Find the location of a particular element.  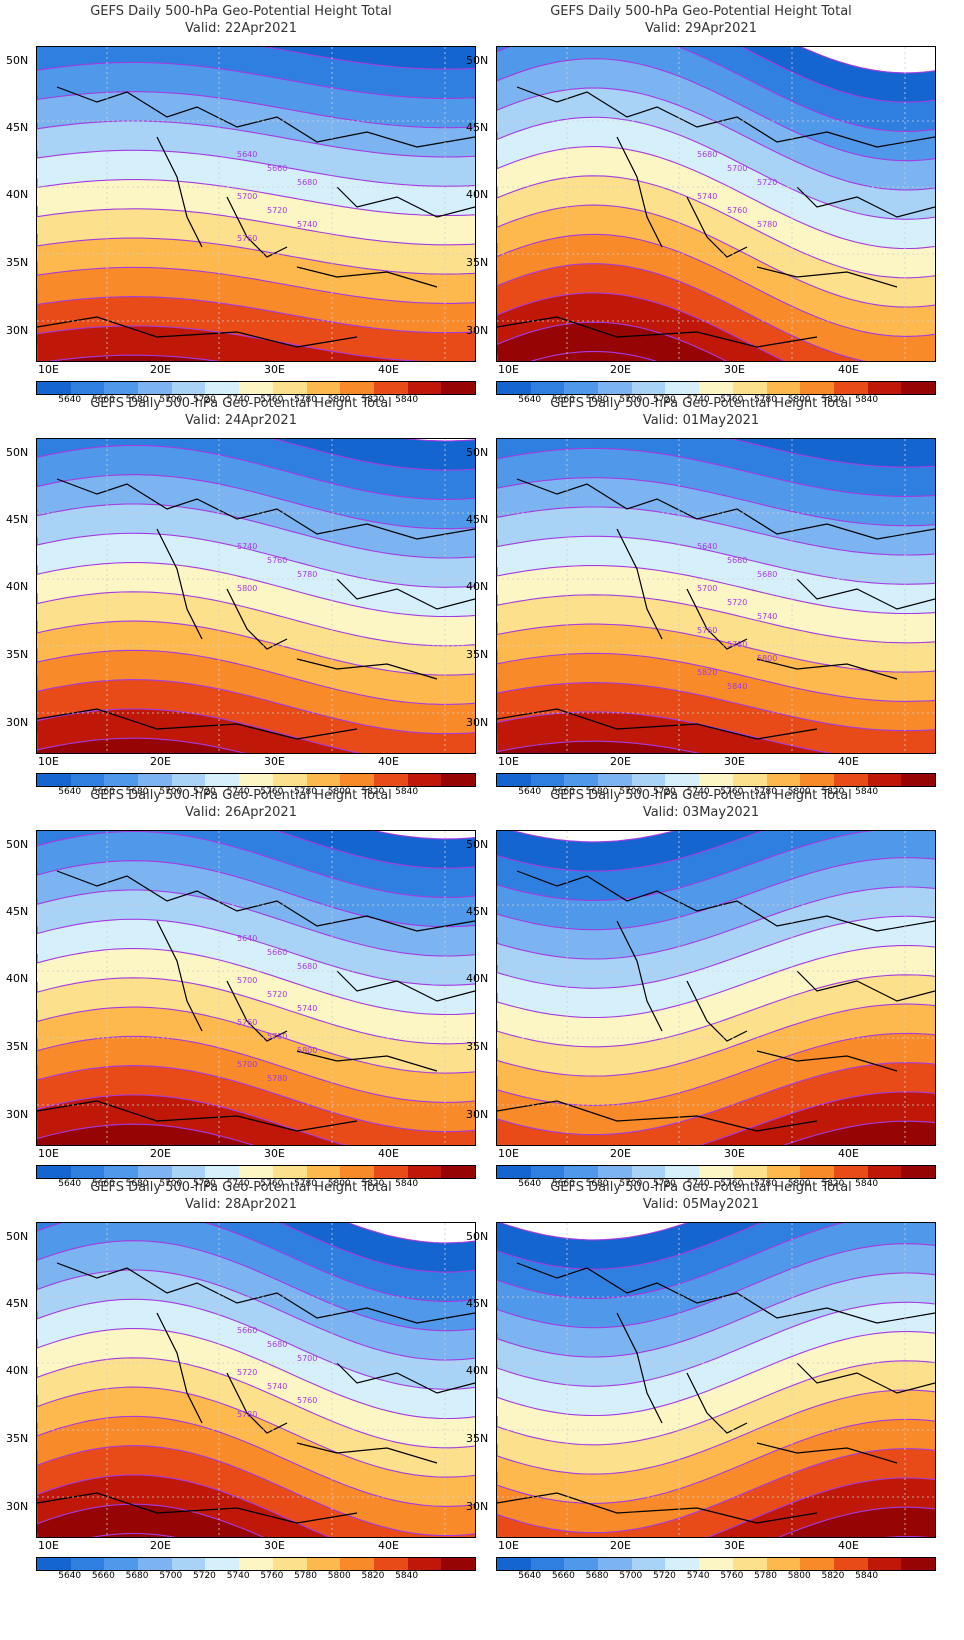

colorbar-label: 5780 is located at coordinates (305, 792).